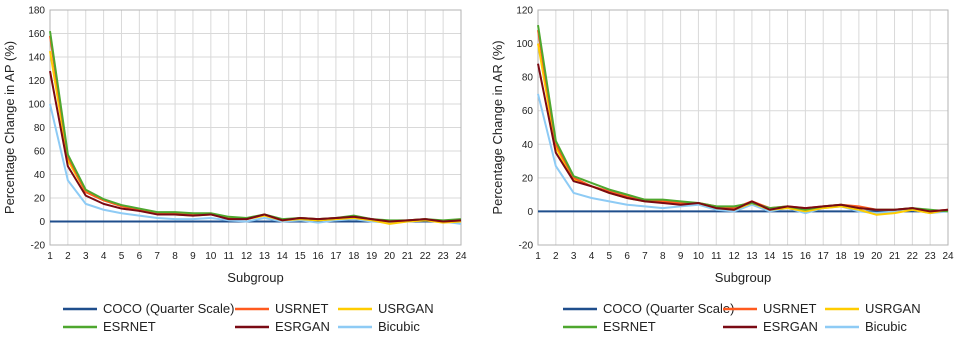 The image size is (965, 346). Describe the element at coordinates (9, 127) in the screenshot. I see `y-axis-label: Percentage Change in AP (%)` at that location.